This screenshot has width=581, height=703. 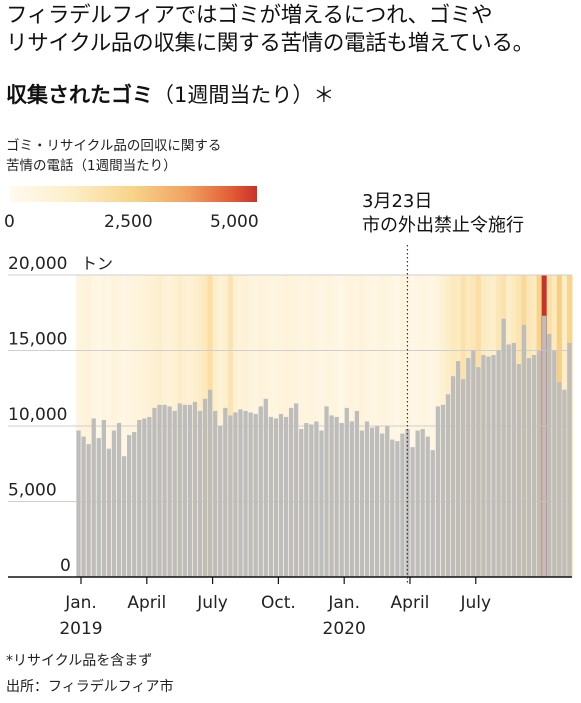 I want to click on y-tick-label: 0, so click(x=65, y=566).